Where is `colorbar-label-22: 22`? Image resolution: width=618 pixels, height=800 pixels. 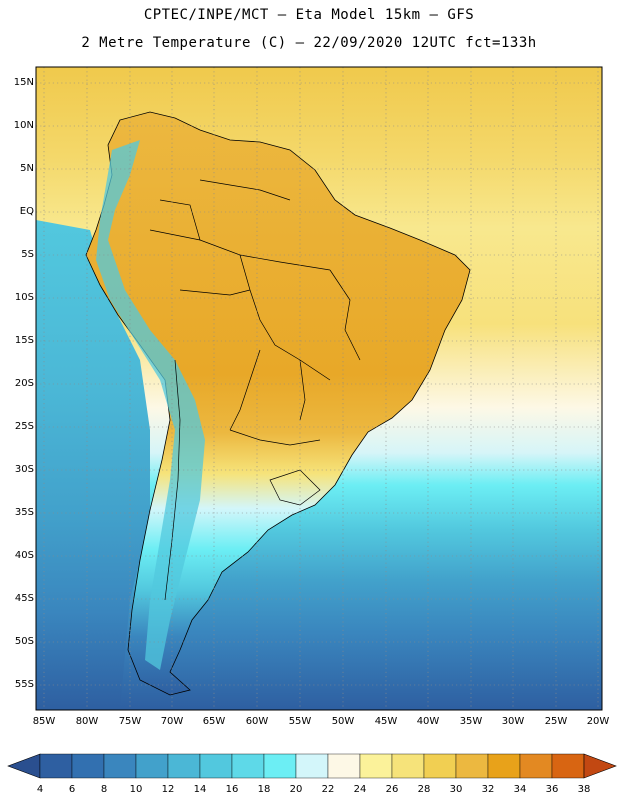
colorbar-label-22: 22 is located at coordinates (328, 789).